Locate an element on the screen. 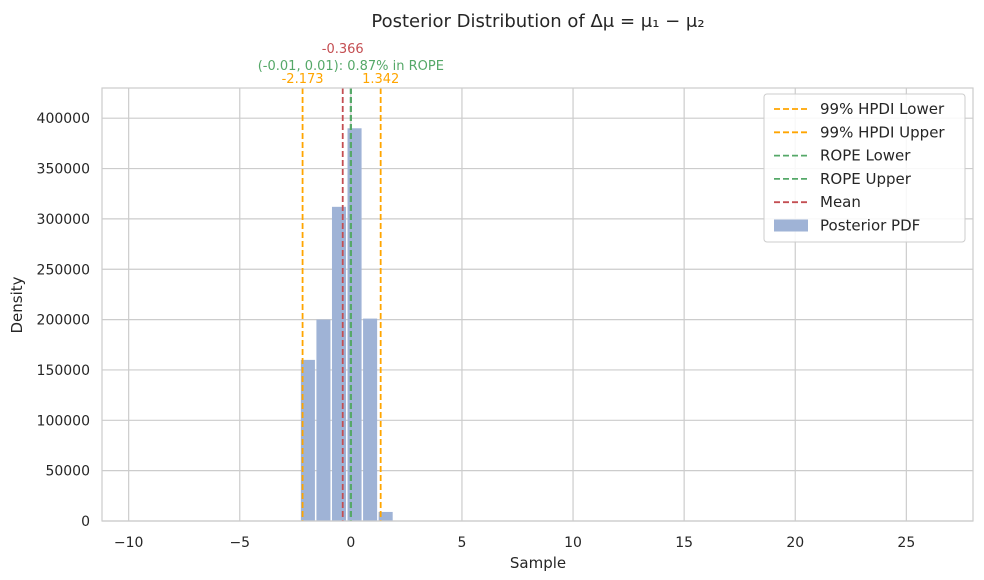 The height and width of the screenshot is (580, 984). x-axis-label: Sample is located at coordinates (538, 563).